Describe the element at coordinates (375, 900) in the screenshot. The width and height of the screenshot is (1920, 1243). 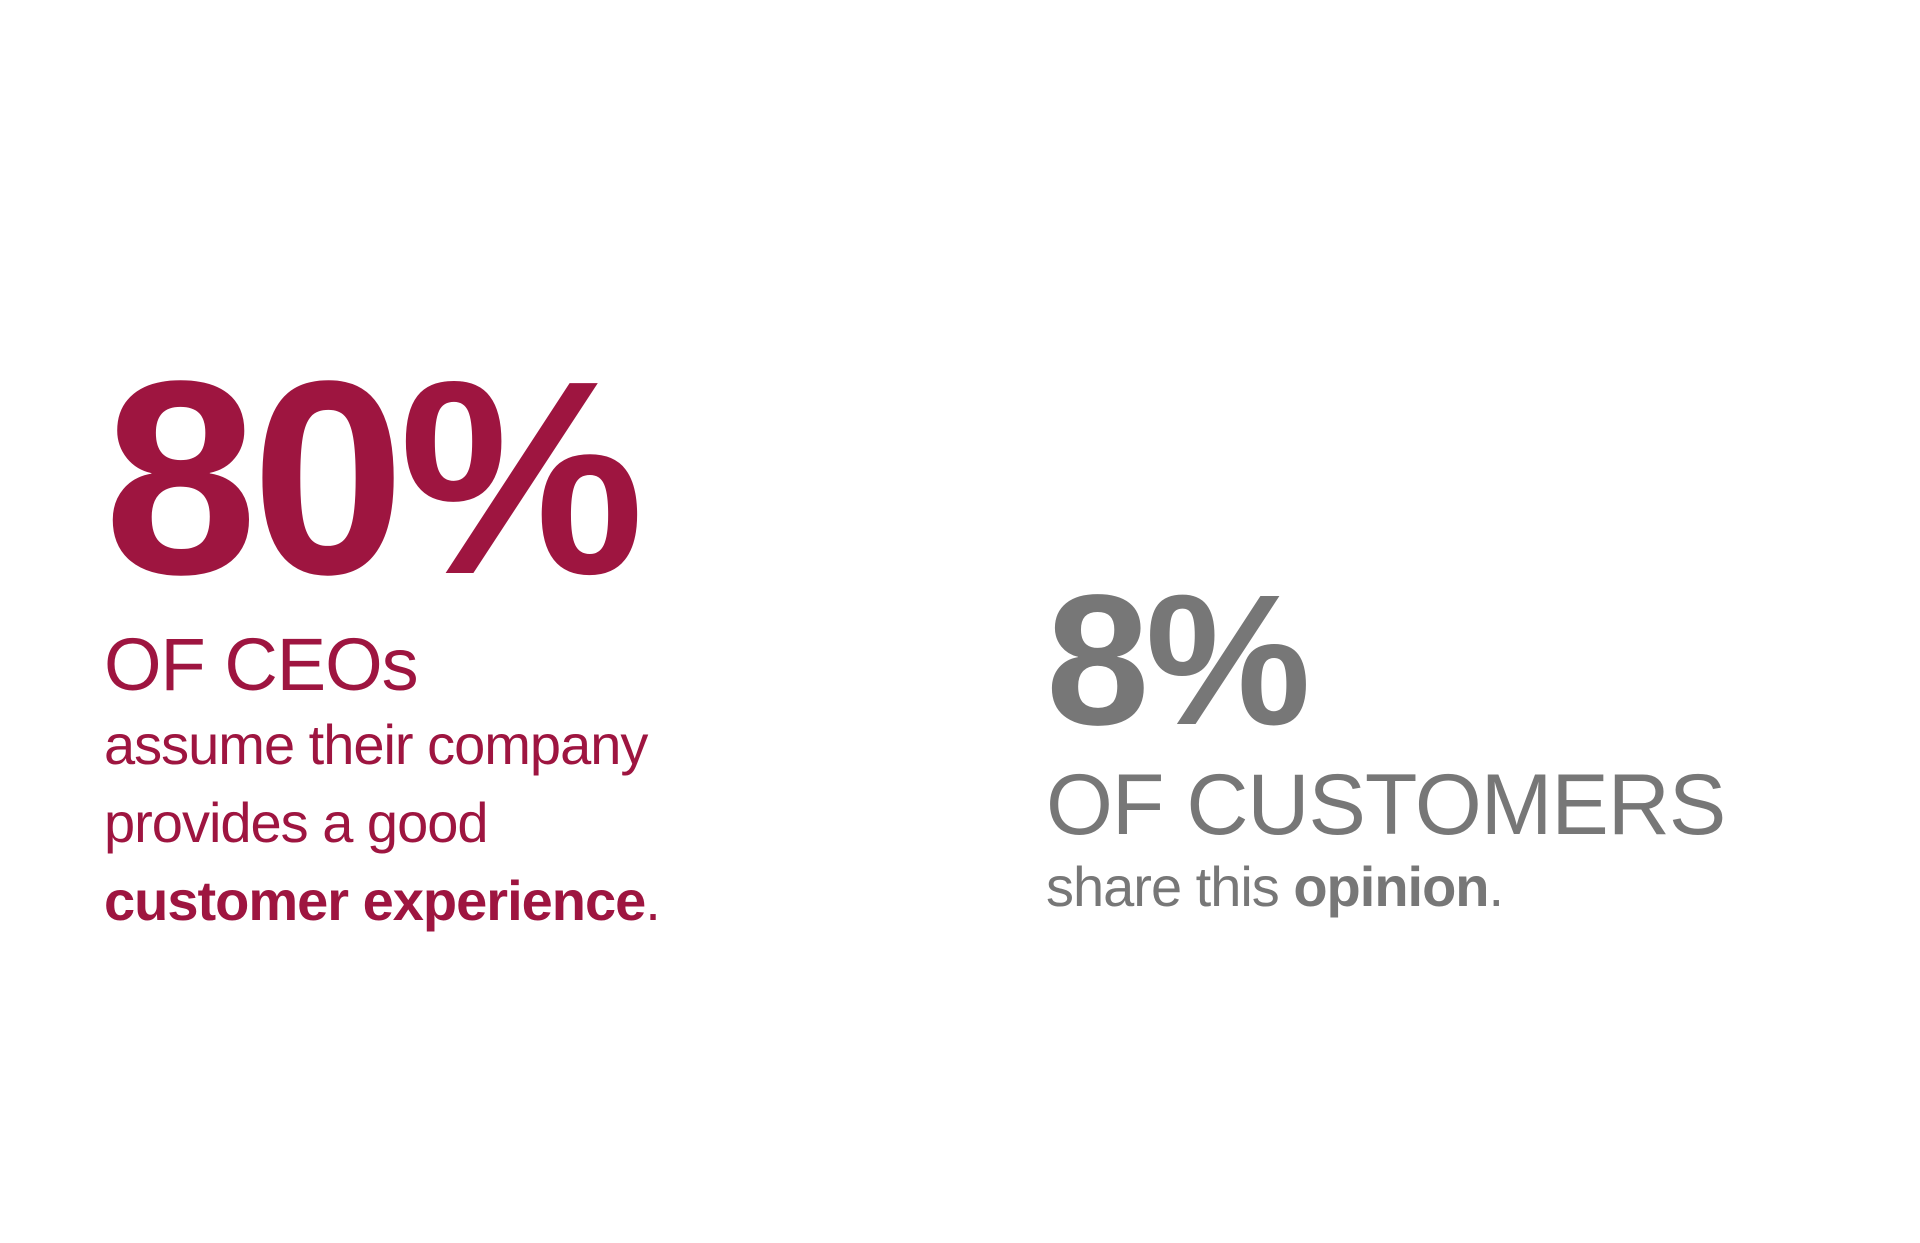
I see `ceo-description-emphasis: customer experience` at that location.